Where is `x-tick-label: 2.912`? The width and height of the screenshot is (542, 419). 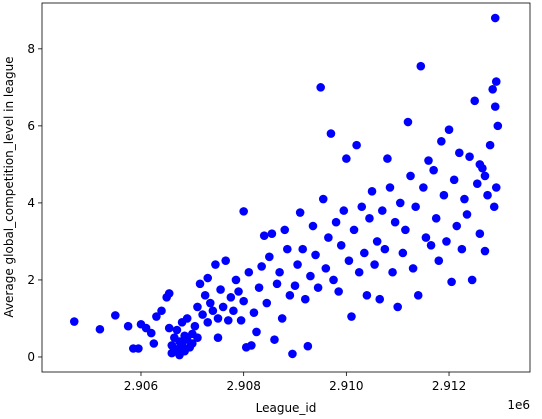
x-tick-label: 2.912 is located at coordinates (449, 386).